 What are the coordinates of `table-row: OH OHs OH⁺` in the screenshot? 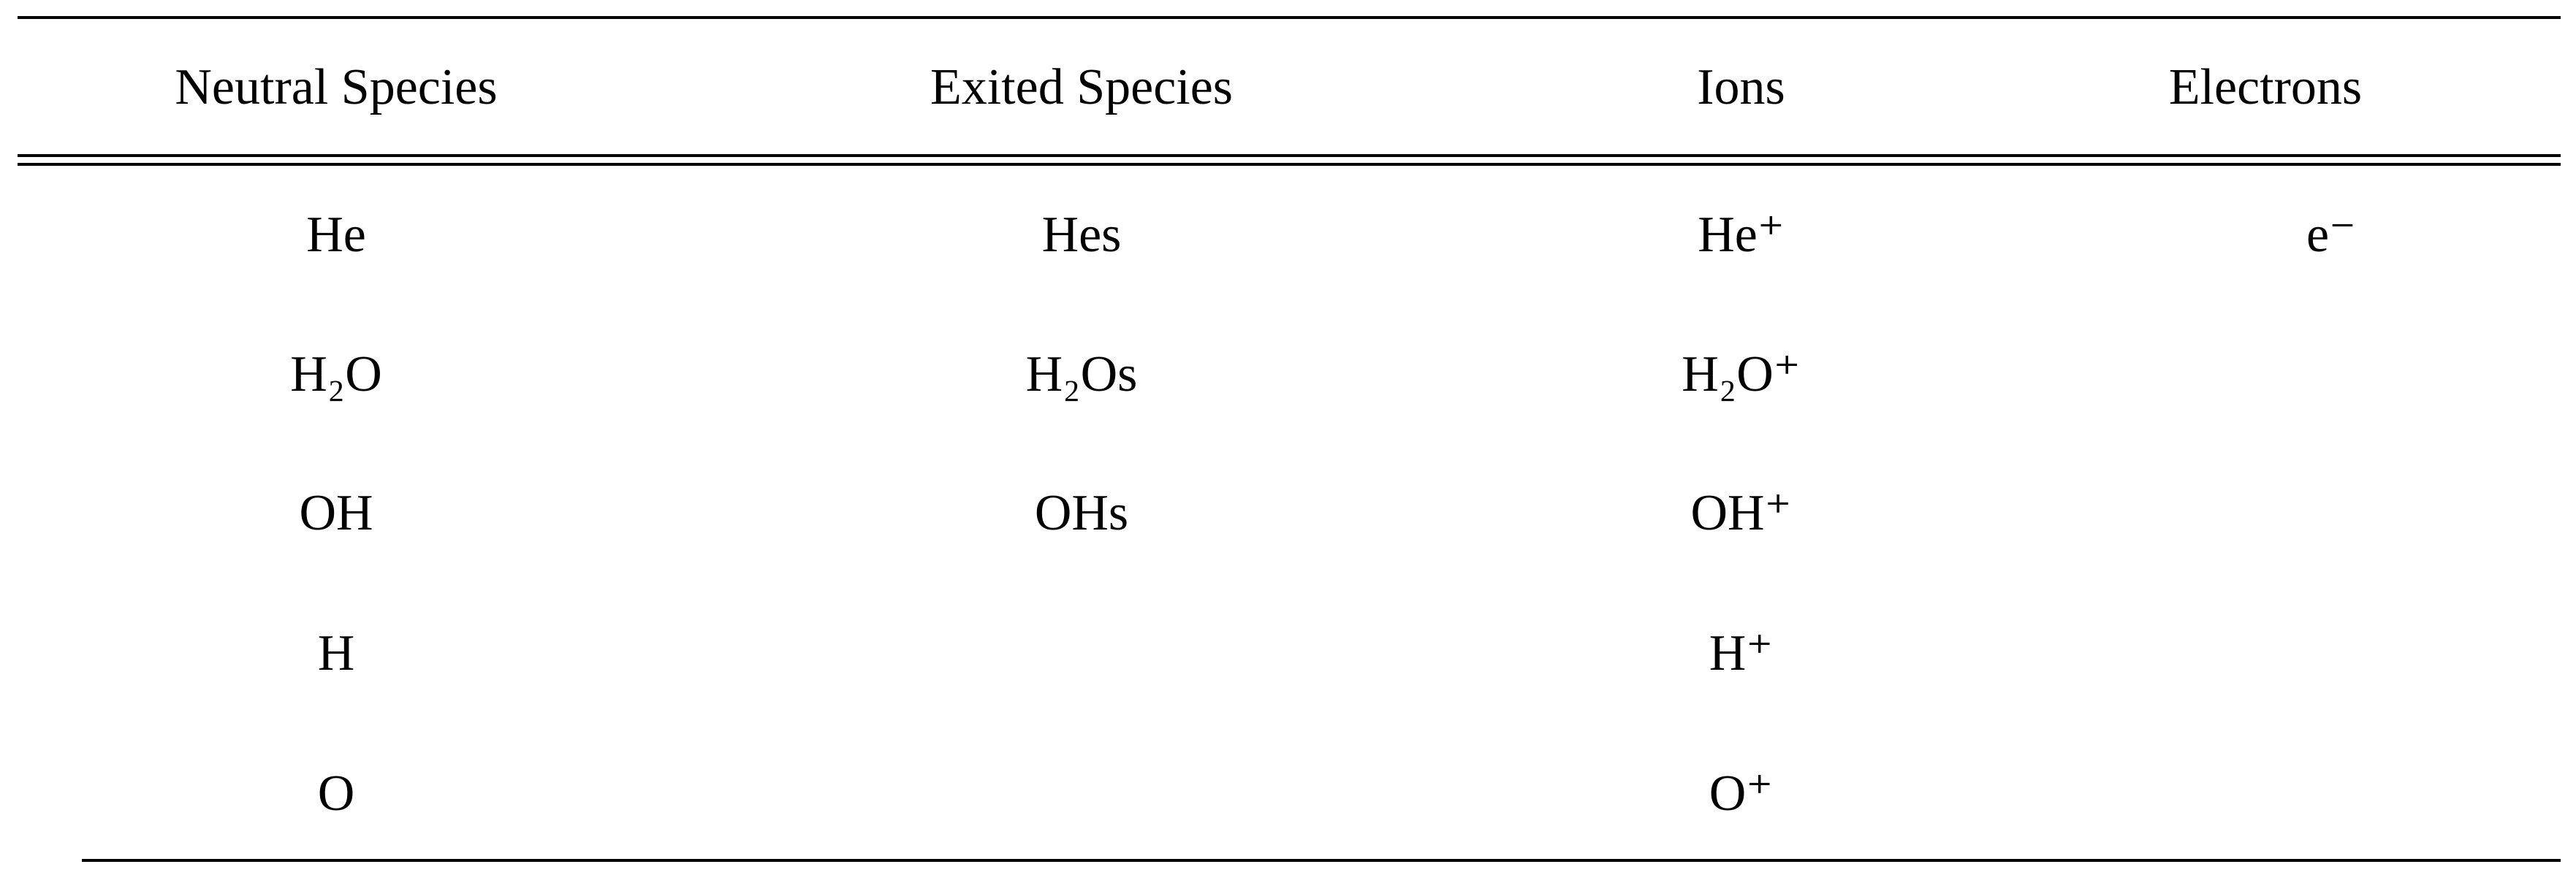 It's located at (1288, 513).